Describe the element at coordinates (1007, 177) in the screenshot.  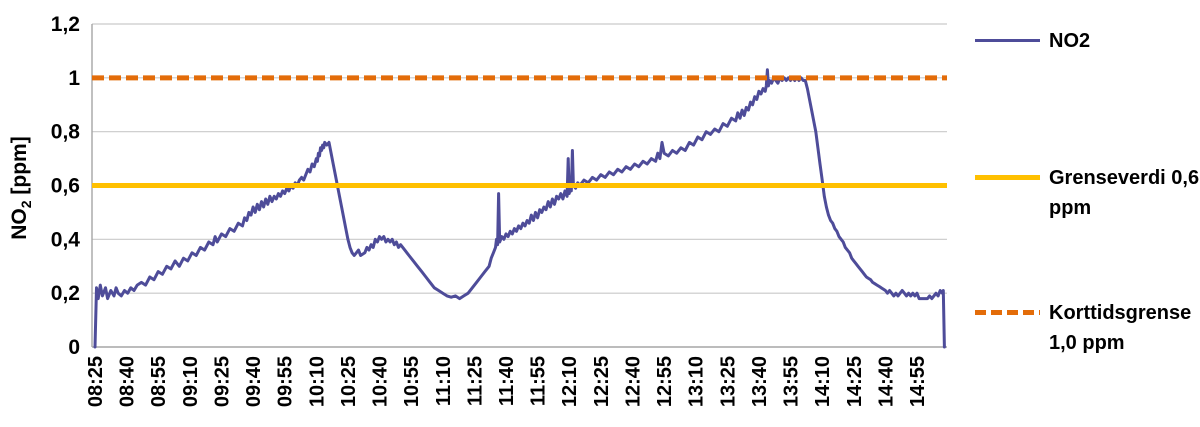
I see `legend-swatch-thick-line-icon` at that location.